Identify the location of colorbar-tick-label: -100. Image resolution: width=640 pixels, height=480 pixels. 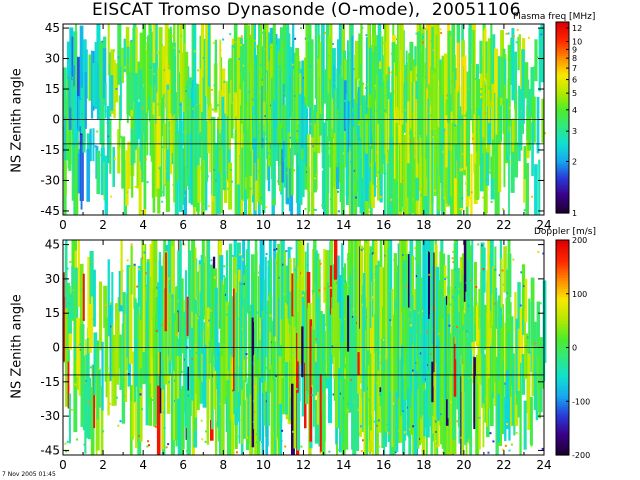
(581, 401).